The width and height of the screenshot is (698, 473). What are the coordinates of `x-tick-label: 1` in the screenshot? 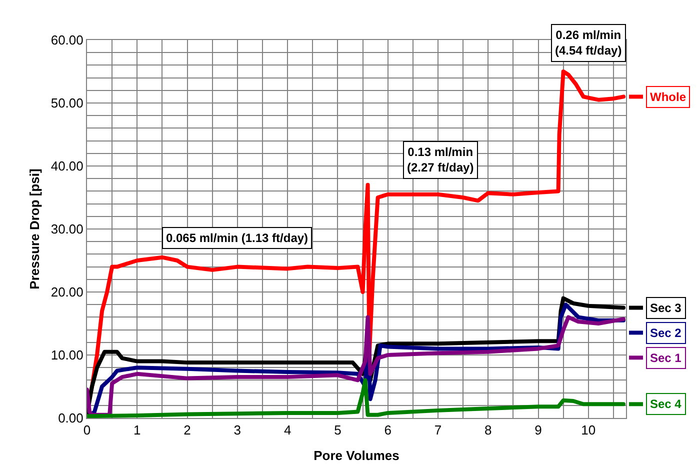 It's located at (137, 430).